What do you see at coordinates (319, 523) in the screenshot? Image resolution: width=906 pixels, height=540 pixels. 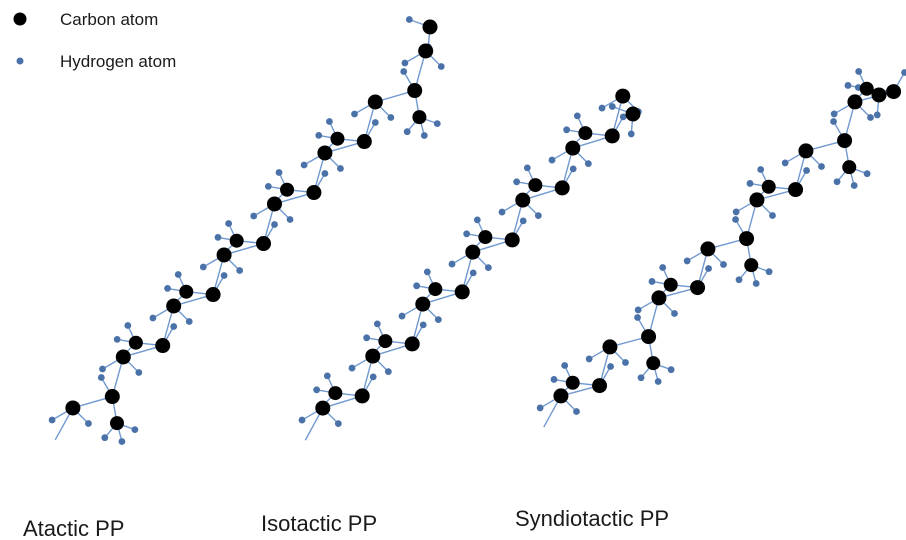 I see `isotactic-label: Isotactic PP` at bounding box center [319, 523].